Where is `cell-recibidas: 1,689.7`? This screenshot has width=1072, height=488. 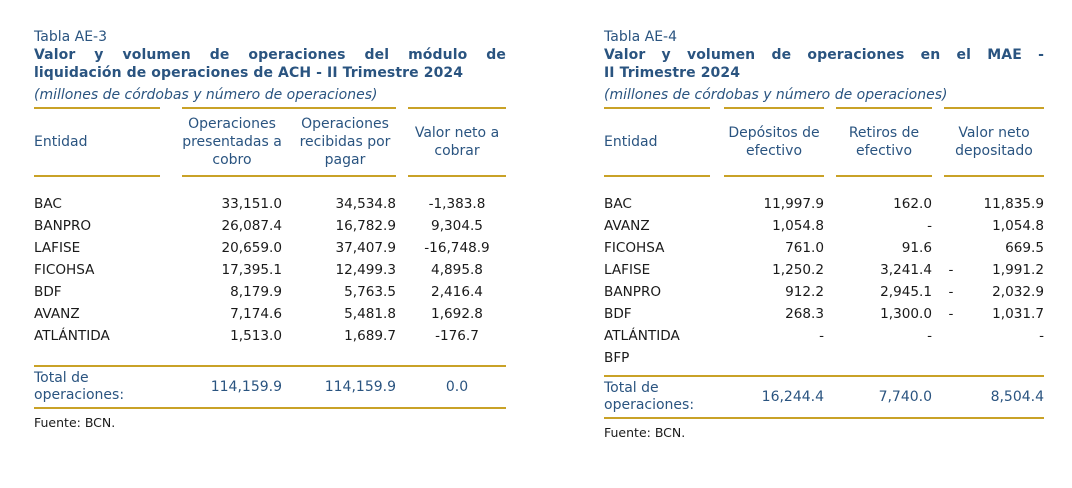
cell-recibidas: 1,689.7 is located at coordinates (370, 336).